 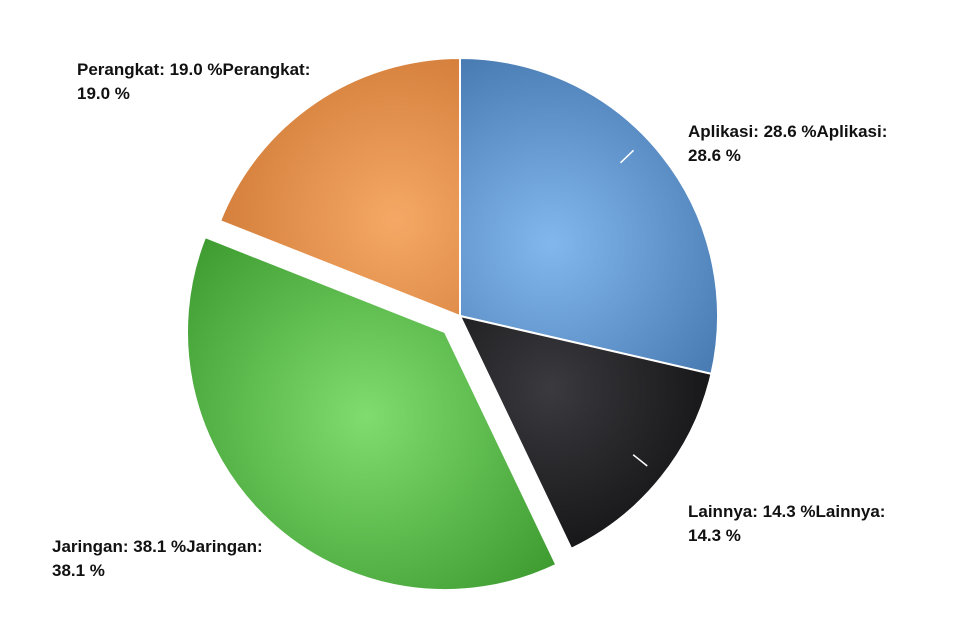 I want to click on slice-label-lainnya: Lainnya: 14.3 %Lainnya: 14.3 %, so click(x=789, y=523).